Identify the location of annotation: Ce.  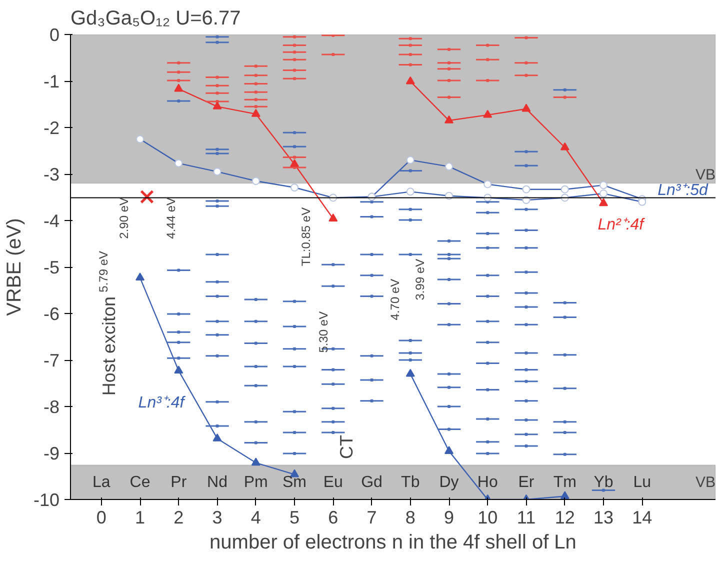
(140, 482).